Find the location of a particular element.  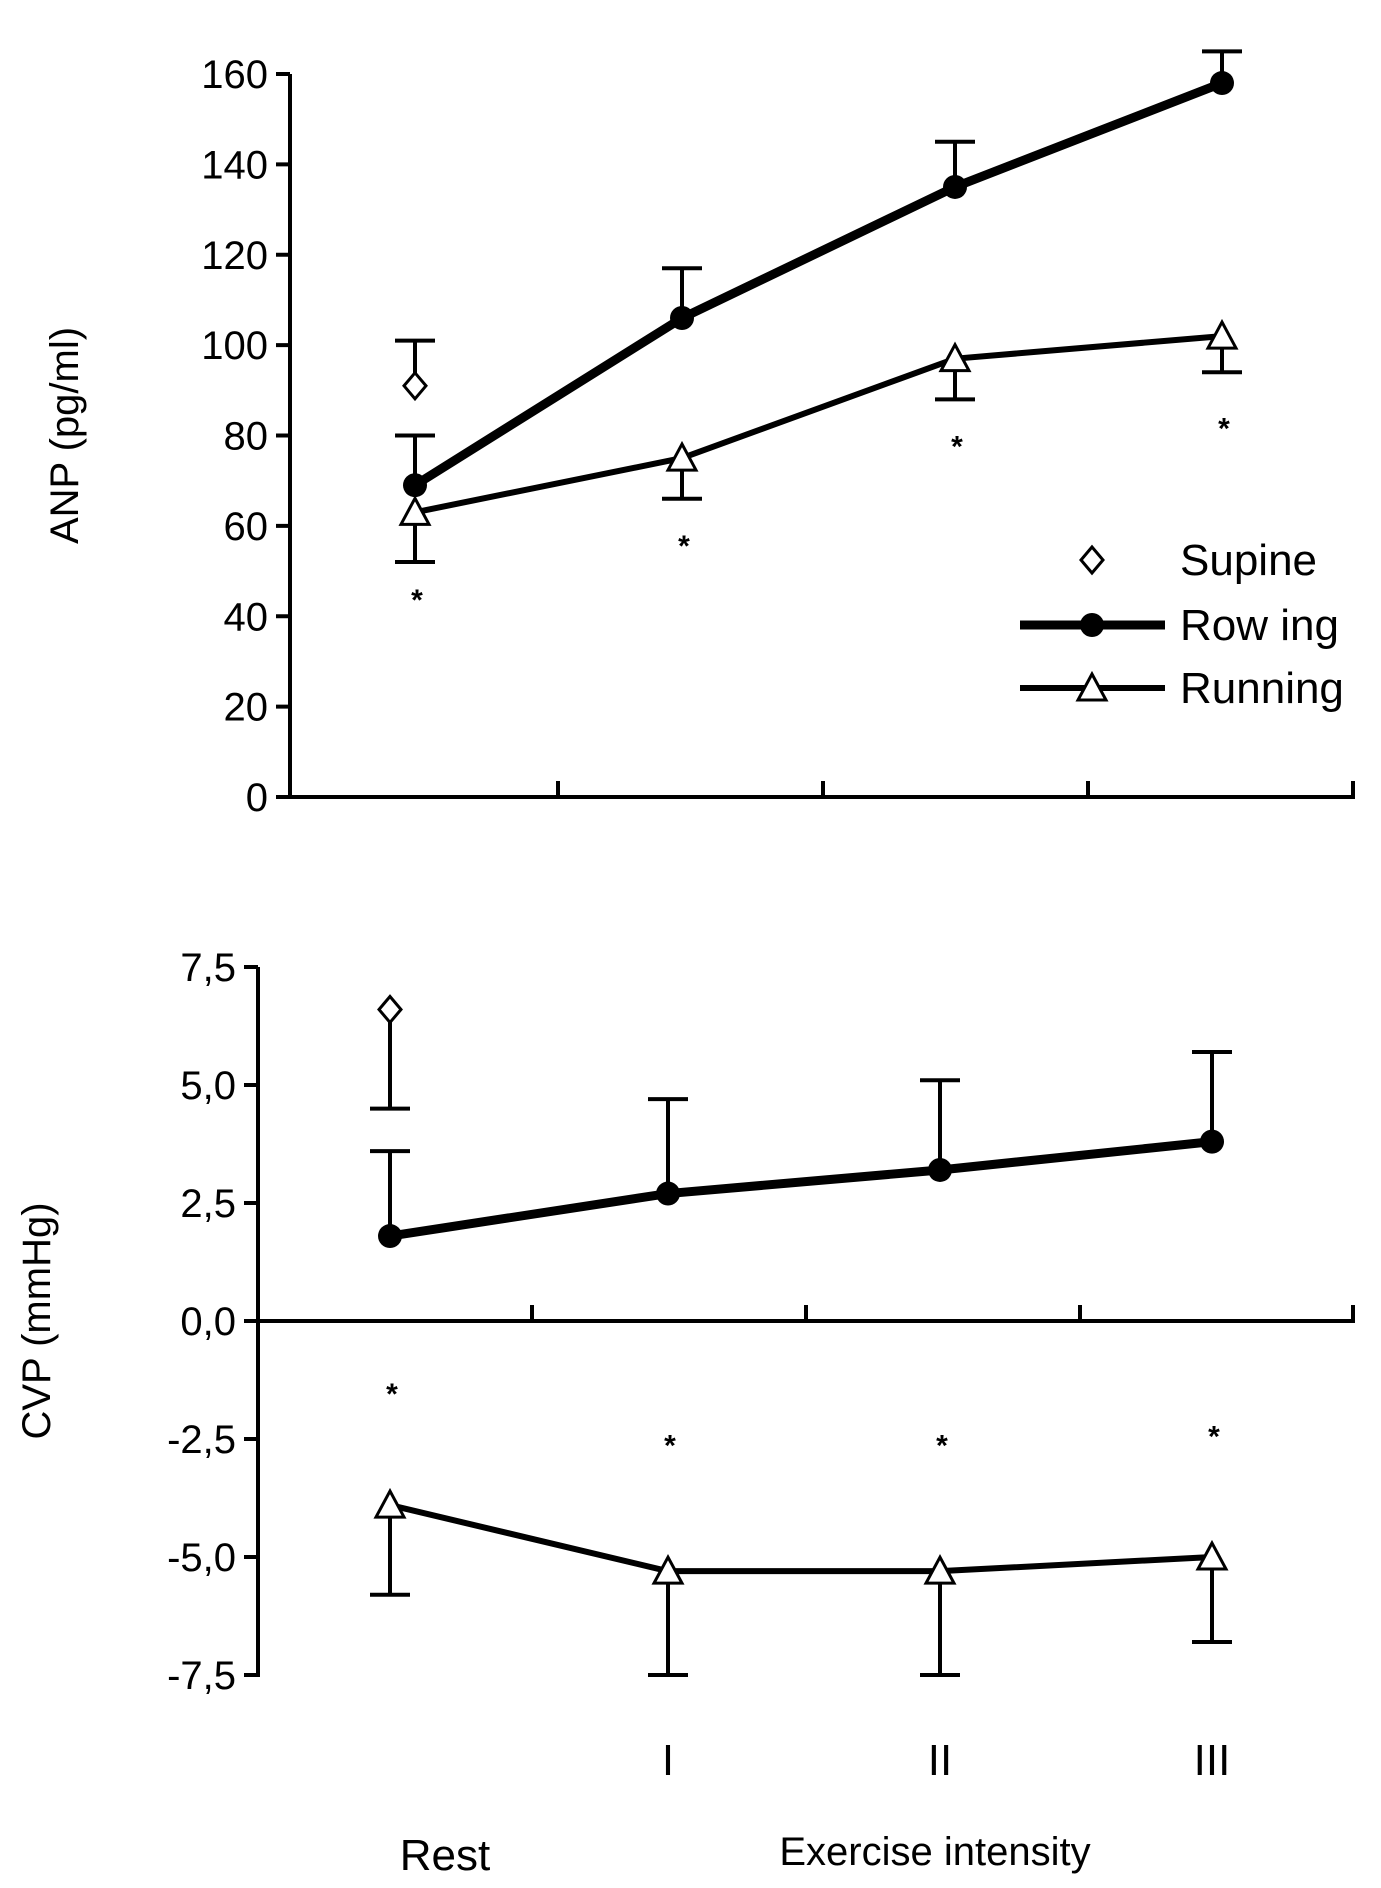

x-axis-title: Exercise intensity is located at coordinates (934, 1852).